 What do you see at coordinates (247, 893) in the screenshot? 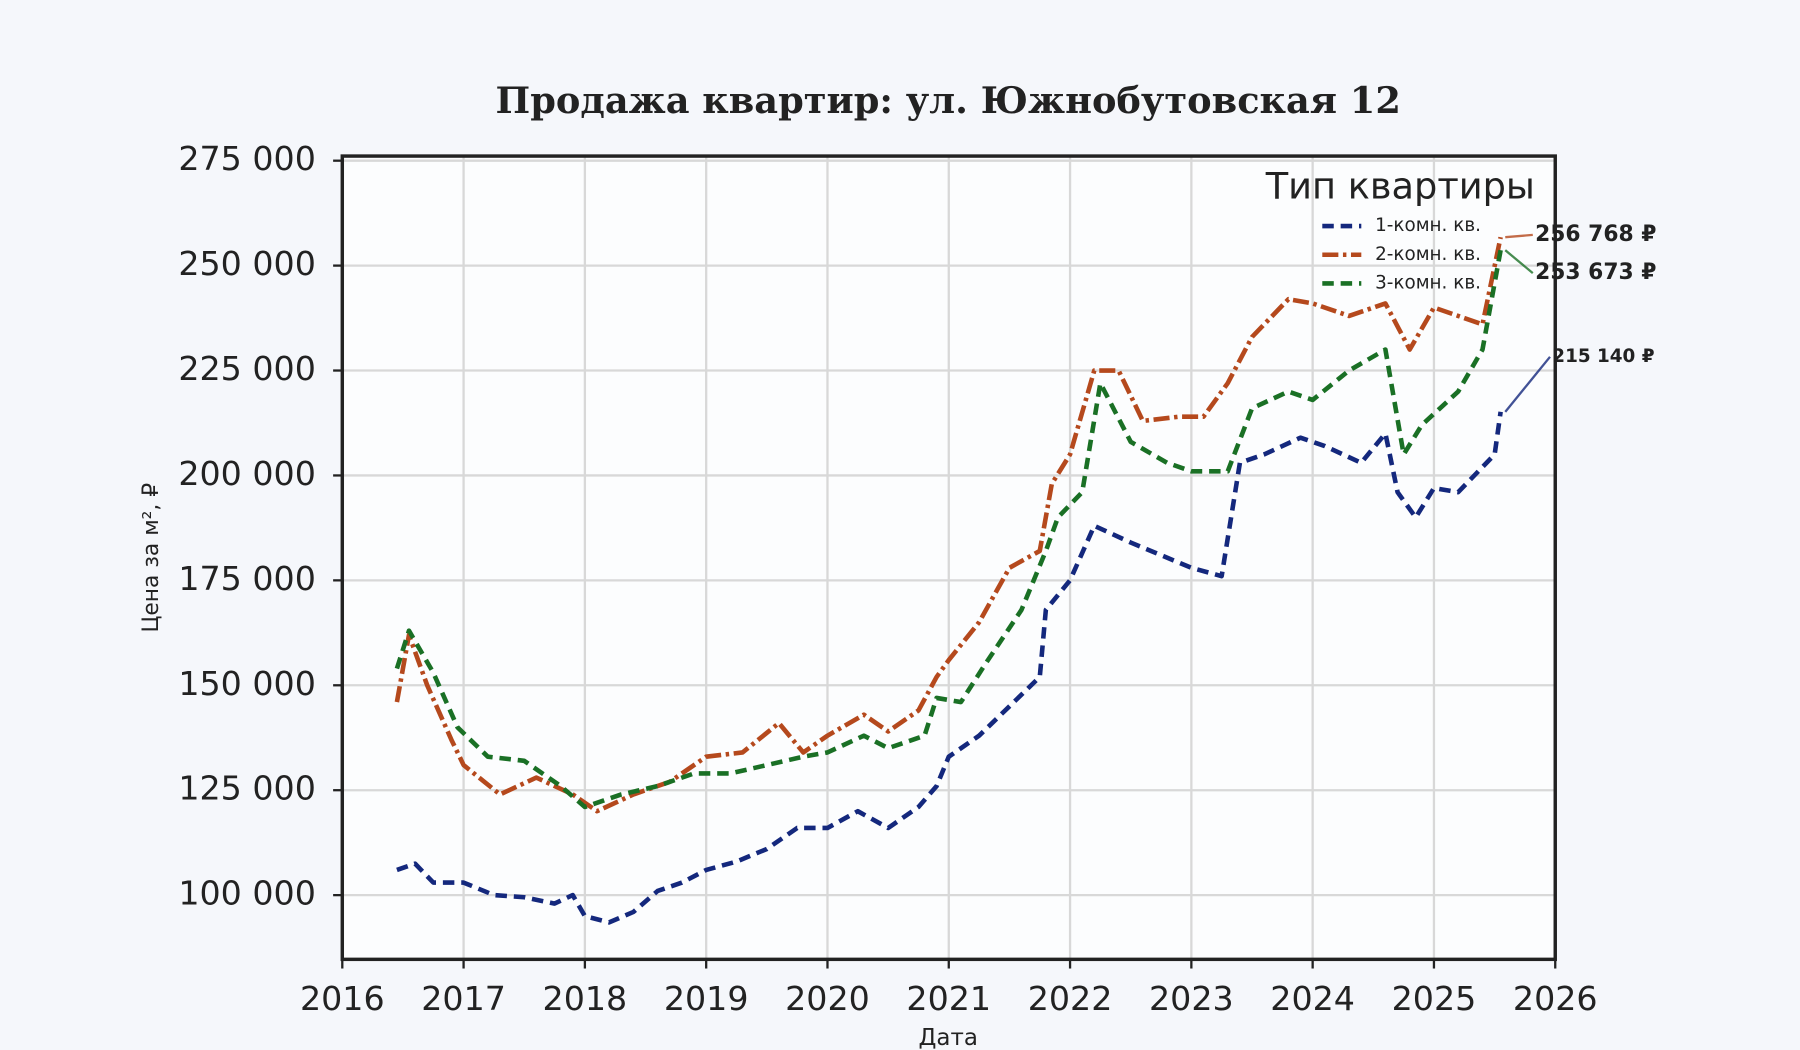
I see `y-tick-label: 100 000` at bounding box center [247, 893].